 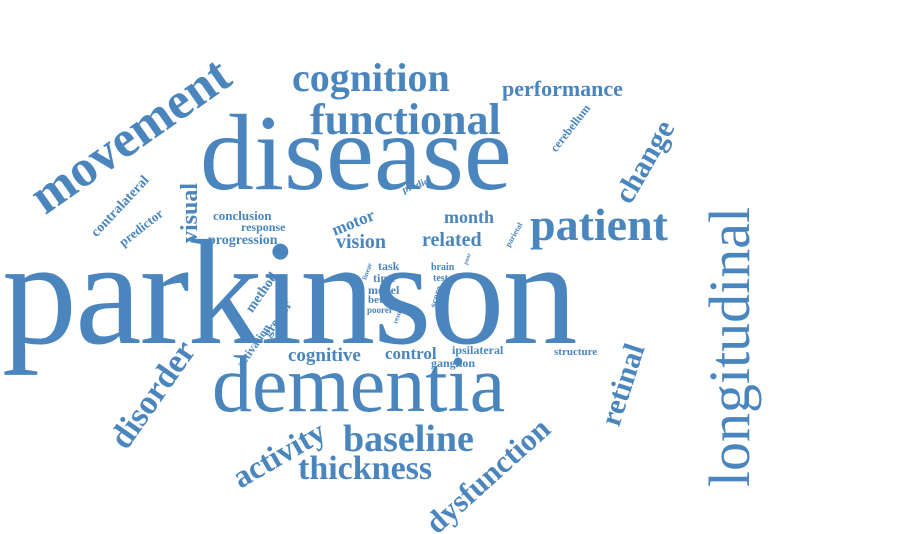 What do you see at coordinates (411, 353) in the screenshot?
I see `word-control: control` at bounding box center [411, 353].